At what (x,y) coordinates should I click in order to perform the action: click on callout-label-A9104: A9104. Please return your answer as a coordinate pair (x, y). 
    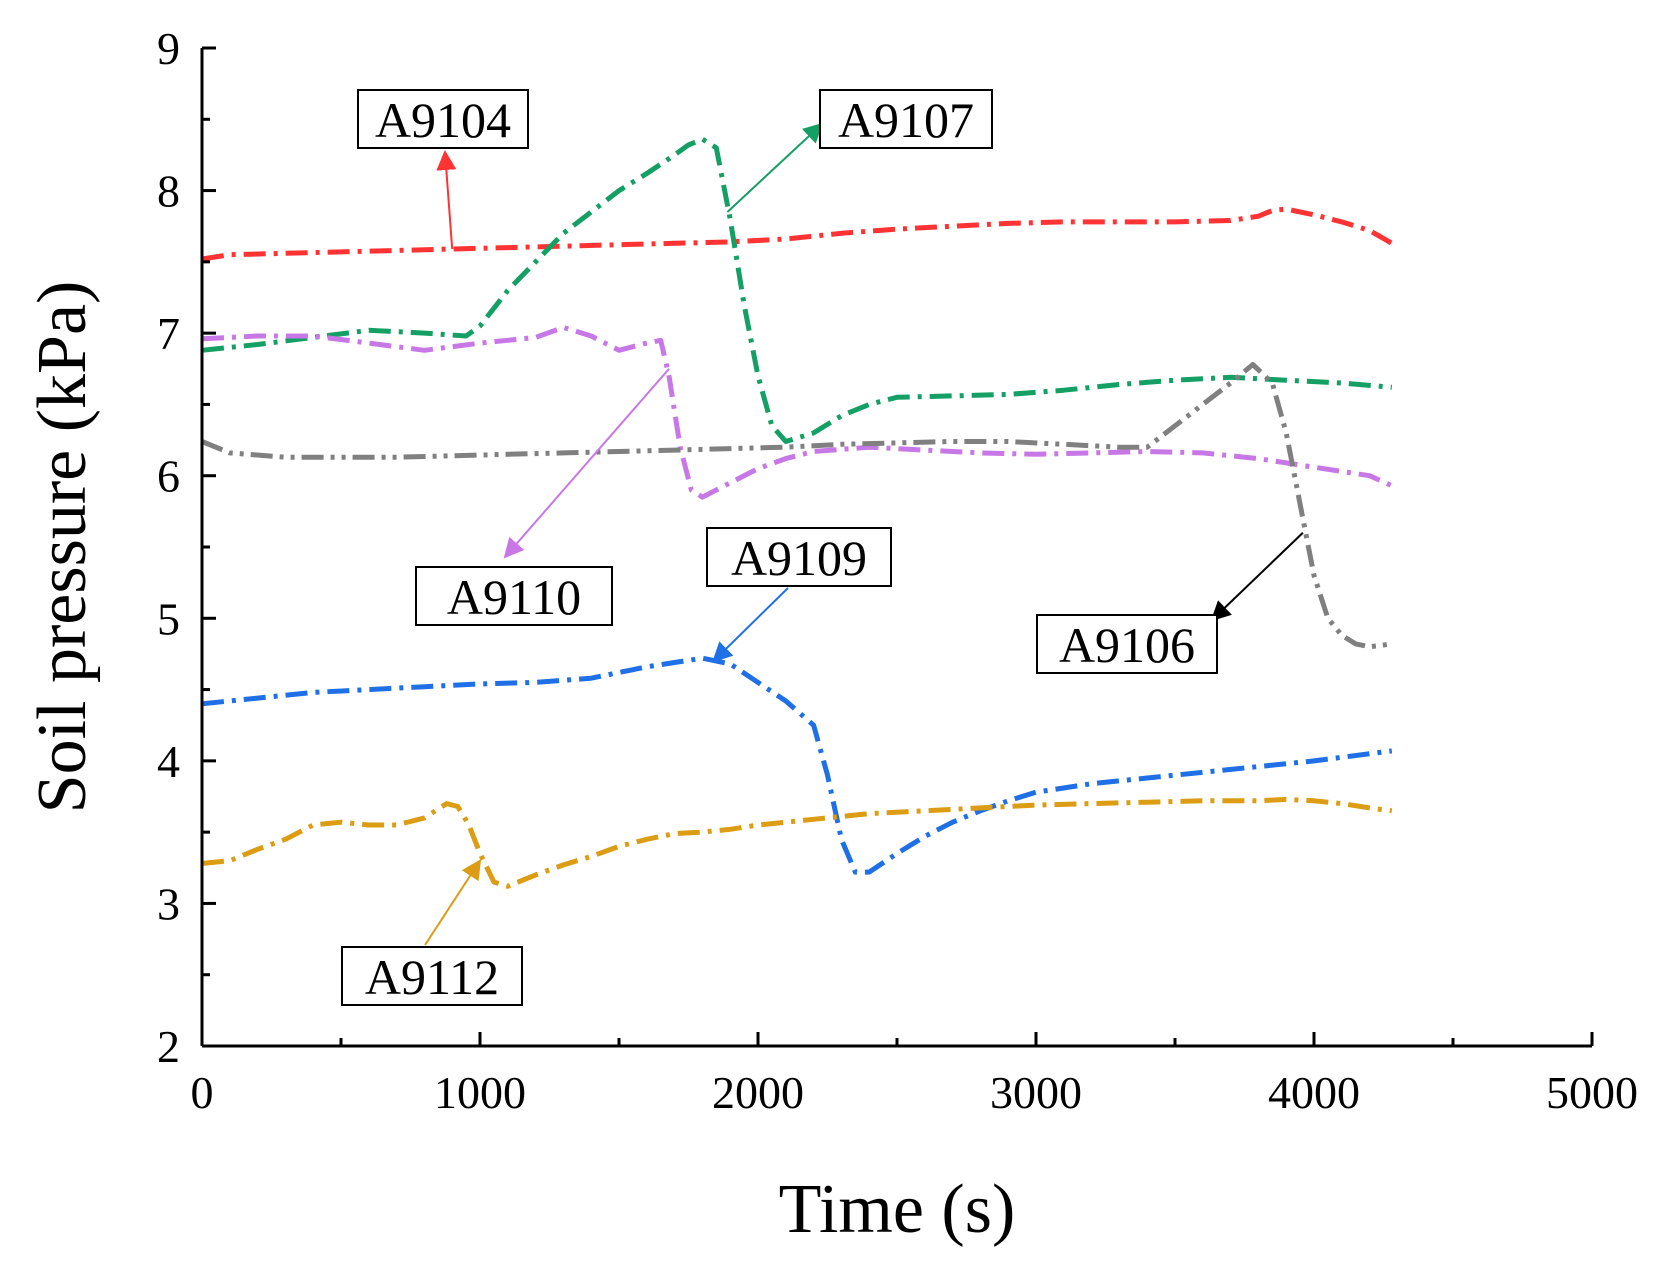
    Looking at the image, I should click on (443, 120).